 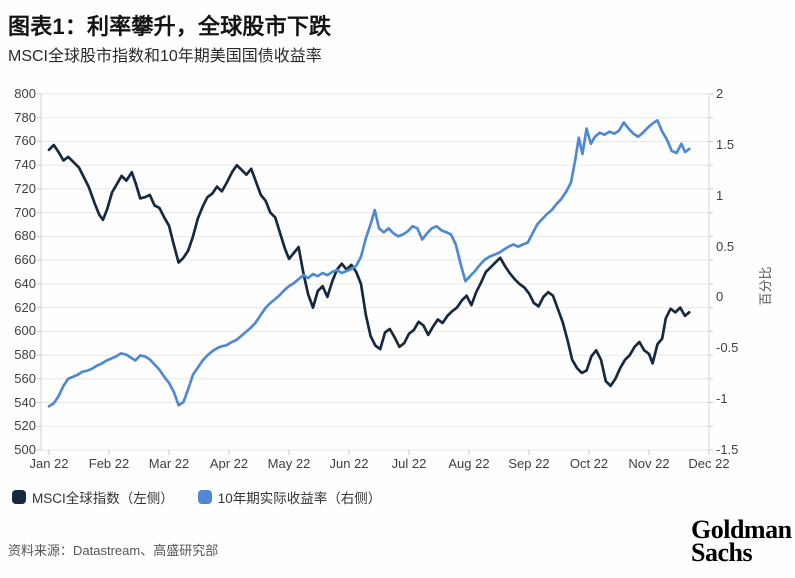 What do you see at coordinates (204, 497) in the screenshot?
I see `blue-legend-swatch-icon` at bounding box center [204, 497].